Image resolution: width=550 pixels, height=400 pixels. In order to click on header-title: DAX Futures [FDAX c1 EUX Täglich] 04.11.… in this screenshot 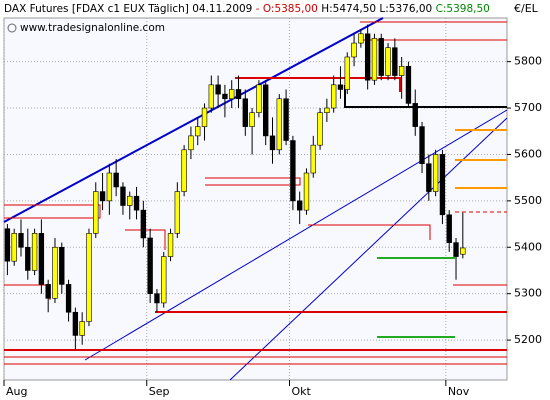, I will do `click(128, 9)`.